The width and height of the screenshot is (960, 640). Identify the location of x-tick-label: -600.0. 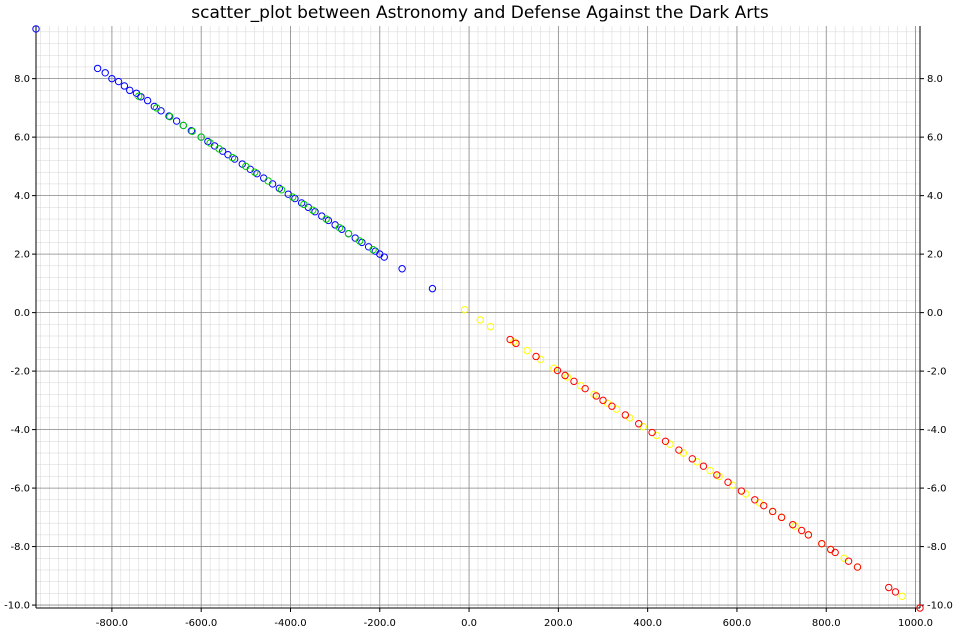
(201, 623).